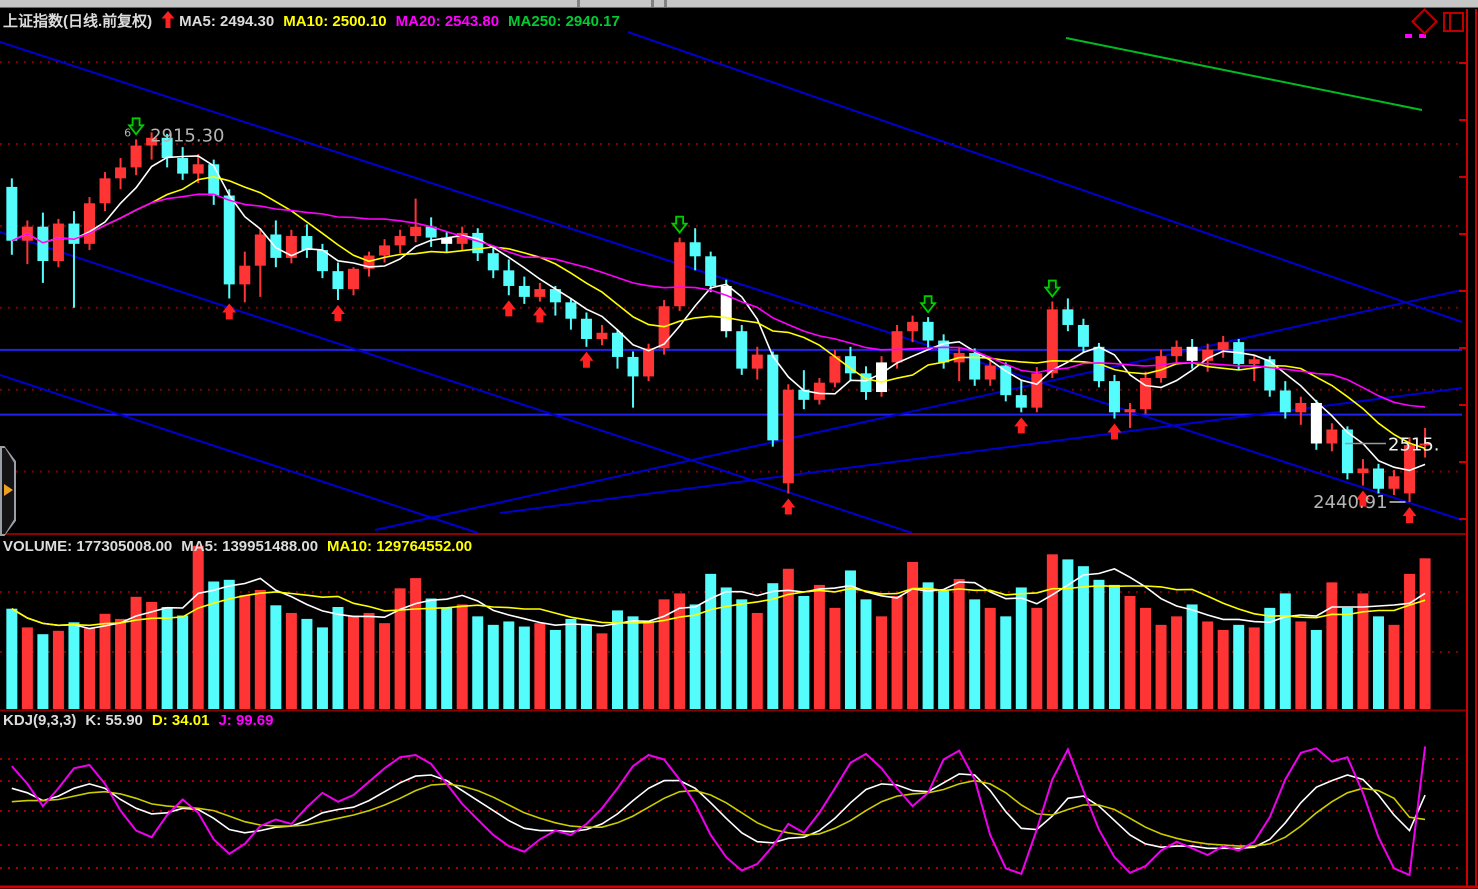 The height and width of the screenshot is (889, 1478). What do you see at coordinates (1424, 21) in the screenshot?
I see `diamond-icon` at bounding box center [1424, 21].